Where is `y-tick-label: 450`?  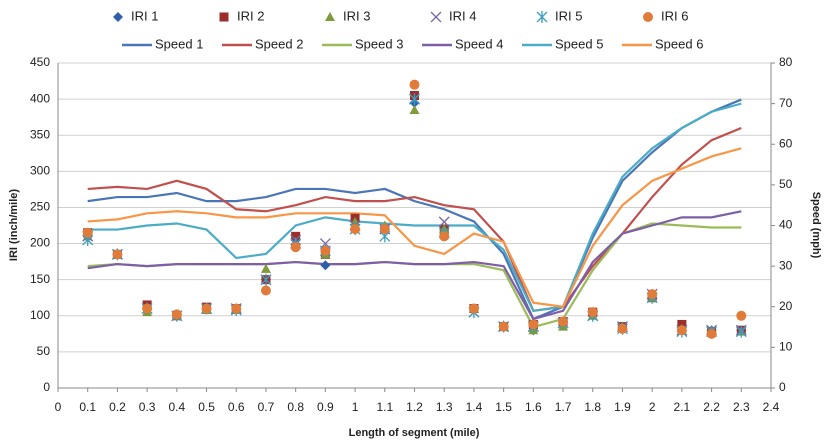 y-tick-label: 450 is located at coordinates (40, 62).